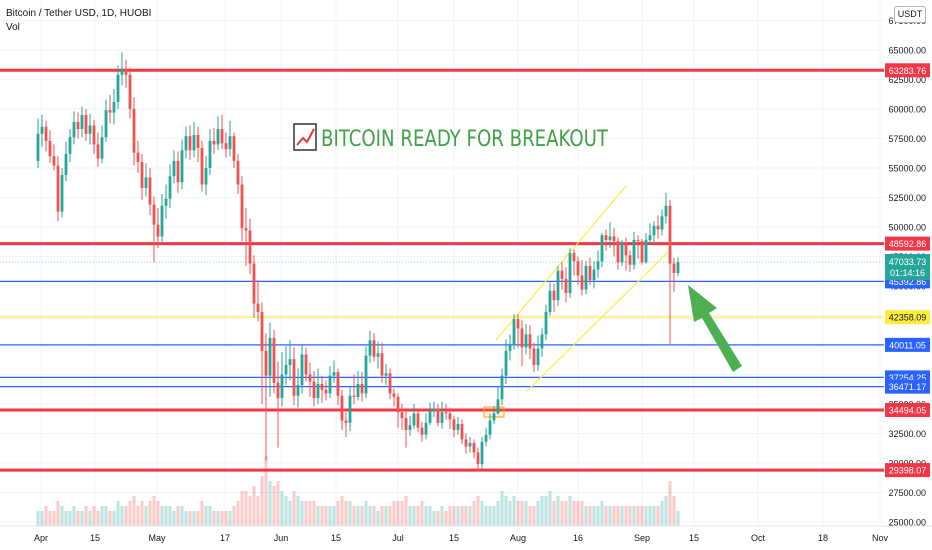 The width and height of the screenshot is (932, 550). I want to click on level-price-label: 45392.86, so click(908, 282).